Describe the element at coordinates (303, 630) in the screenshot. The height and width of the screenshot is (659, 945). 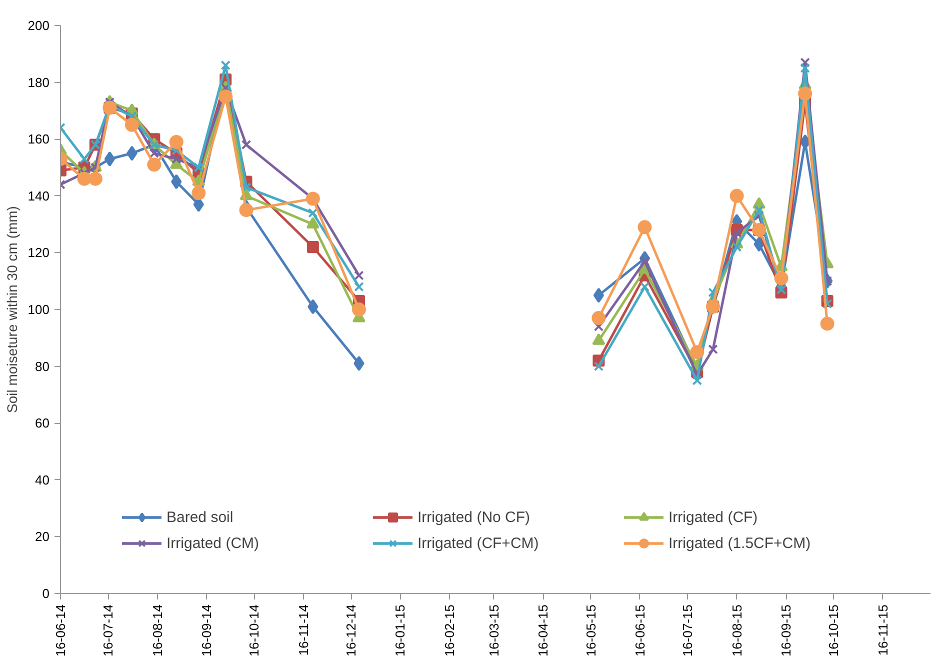
I see `x-tick-label: 16-11-14` at that location.